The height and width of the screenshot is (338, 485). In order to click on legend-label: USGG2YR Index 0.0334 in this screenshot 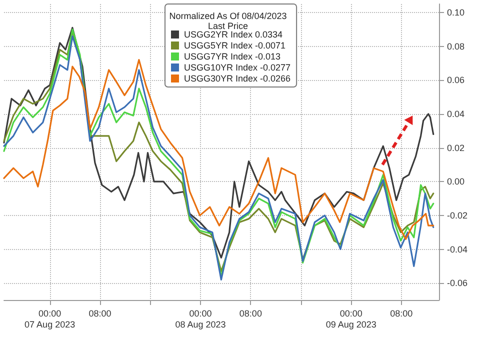, I will do `click(233, 35)`.